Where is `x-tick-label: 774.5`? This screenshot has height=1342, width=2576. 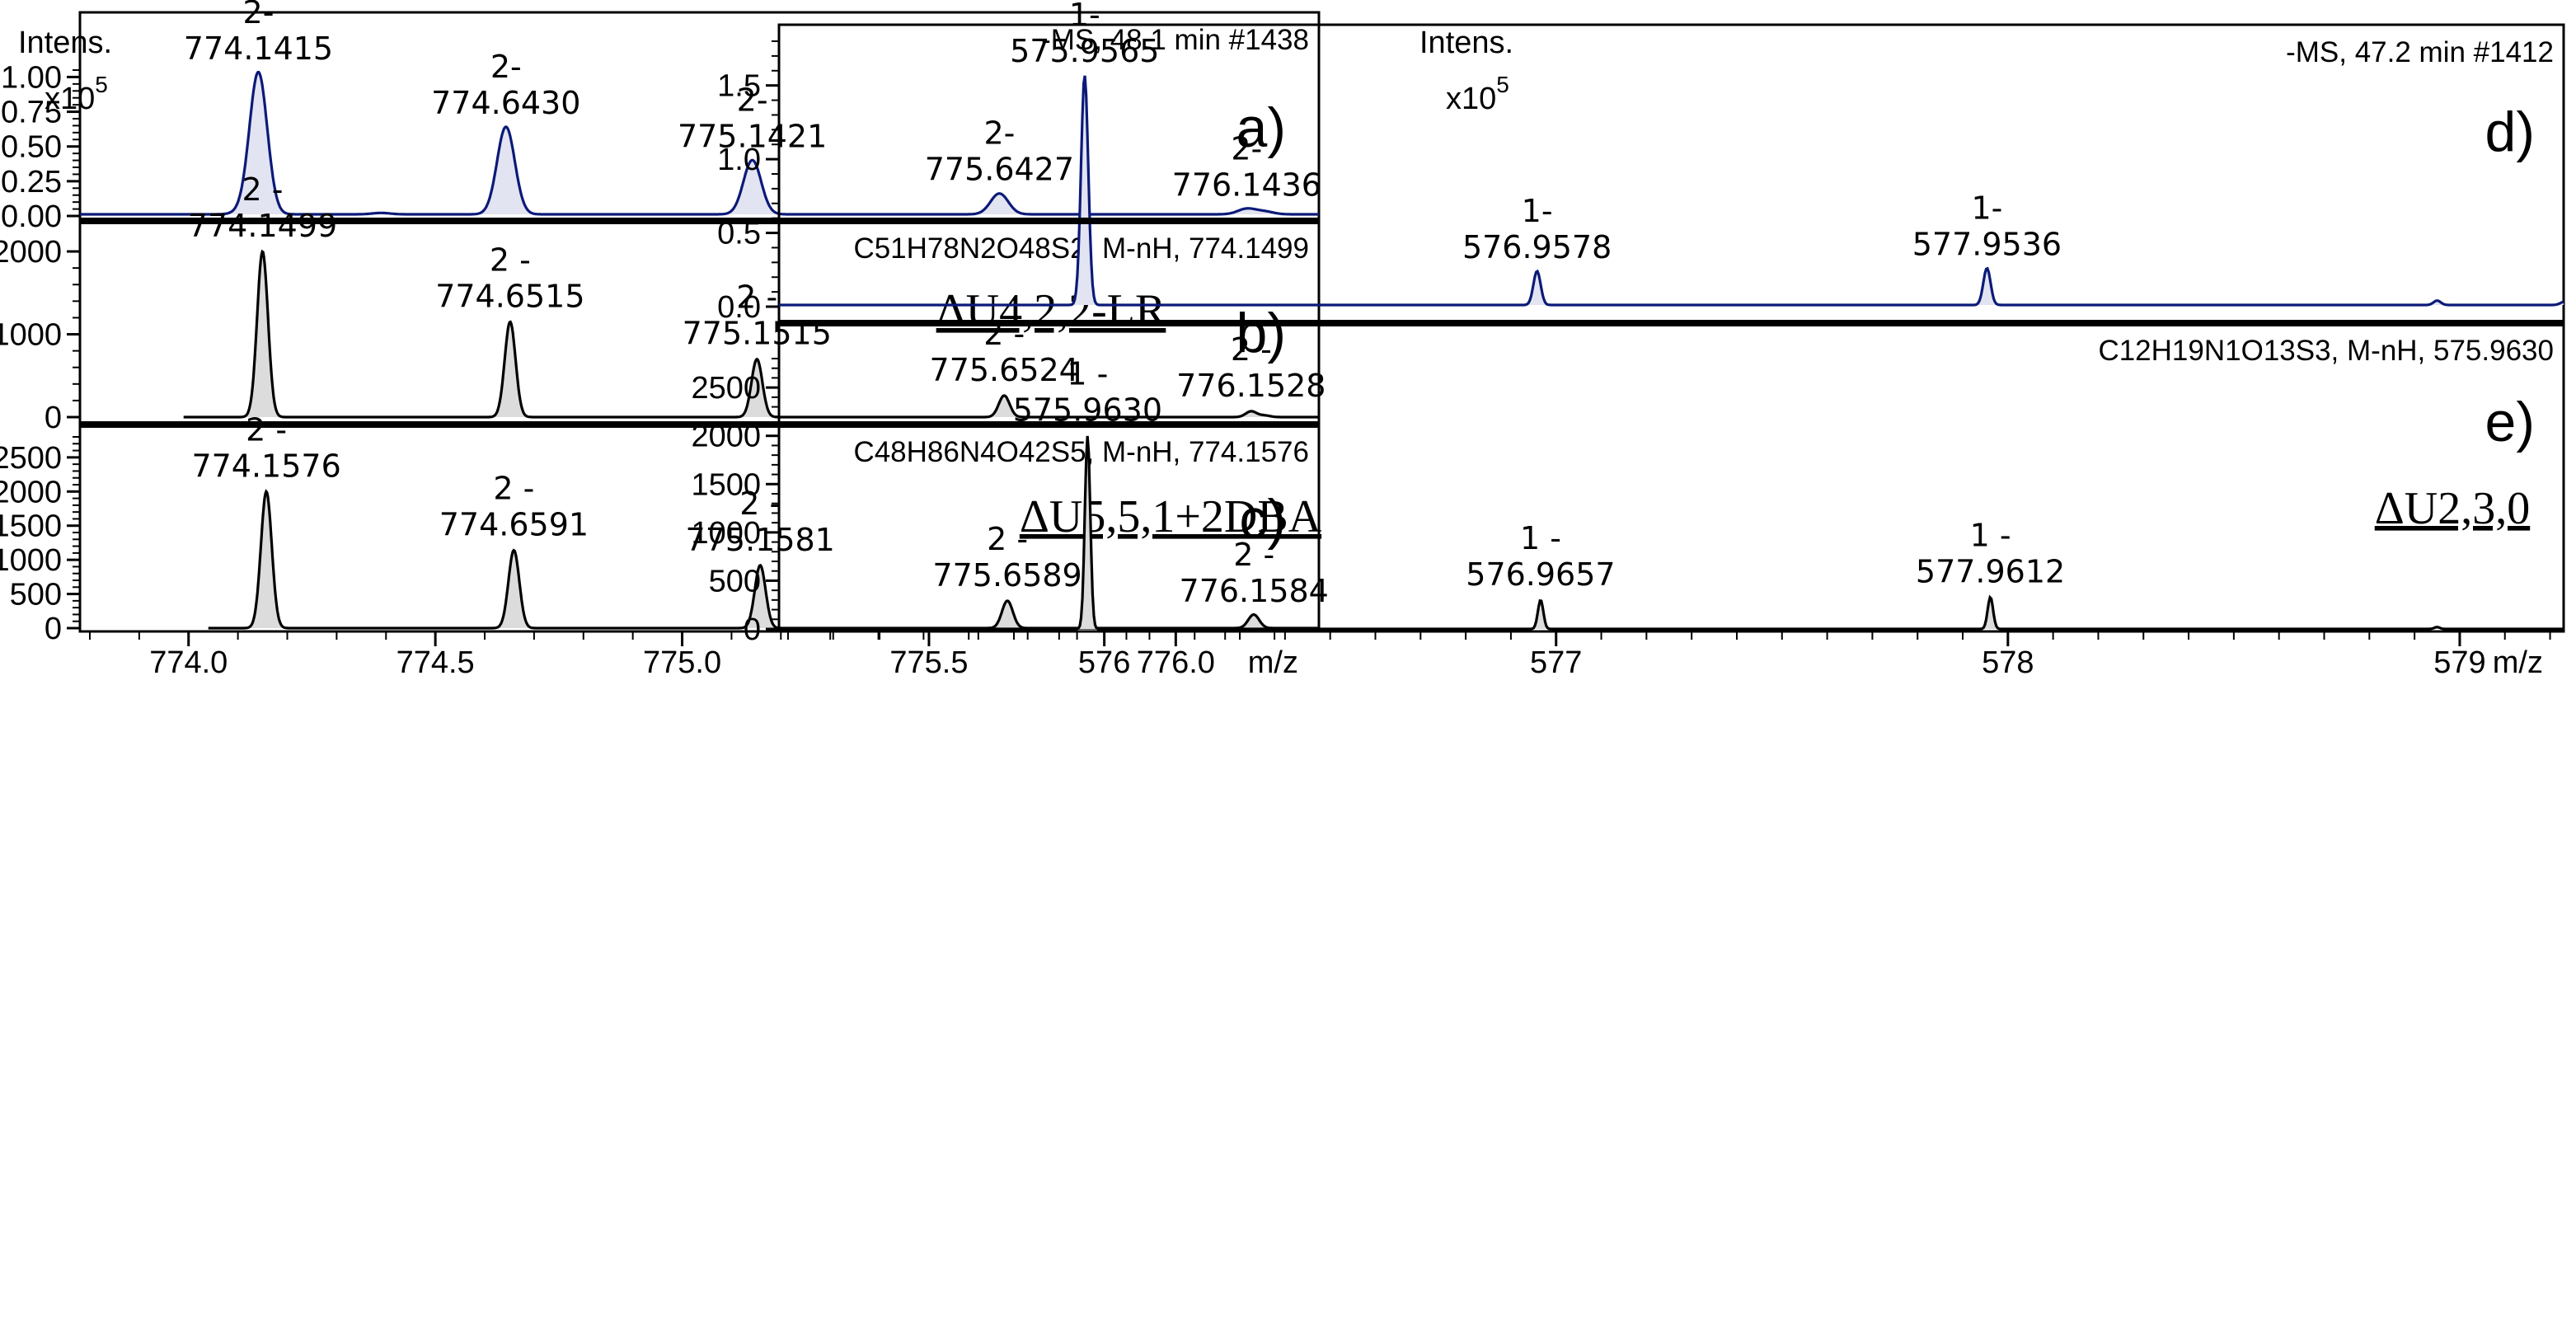 x-tick-label: 774.5 is located at coordinates (436, 662).